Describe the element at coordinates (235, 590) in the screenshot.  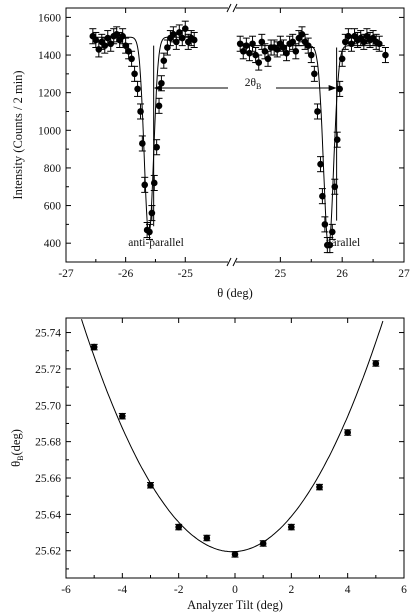
I see `x-tick-label: 0` at that location.